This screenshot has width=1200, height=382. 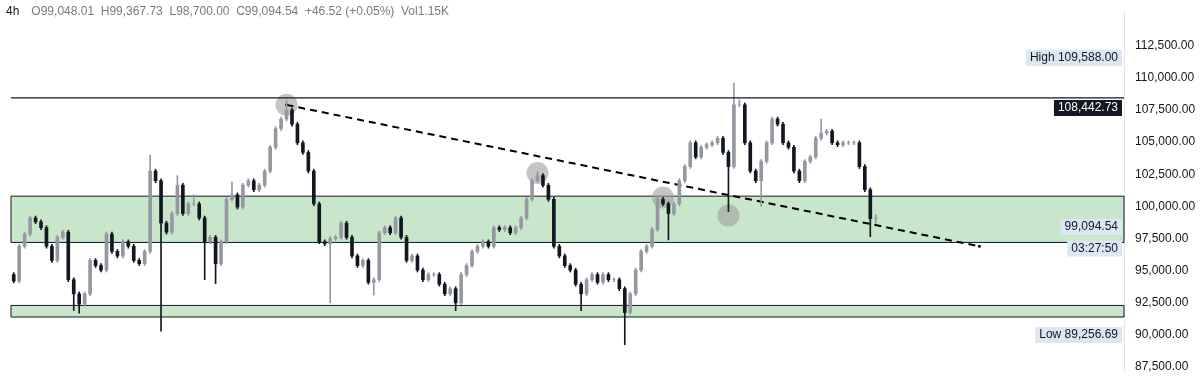 What do you see at coordinates (1165, 173) in the screenshot?
I see `y-tick-label: 102,500.00` at bounding box center [1165, 173].